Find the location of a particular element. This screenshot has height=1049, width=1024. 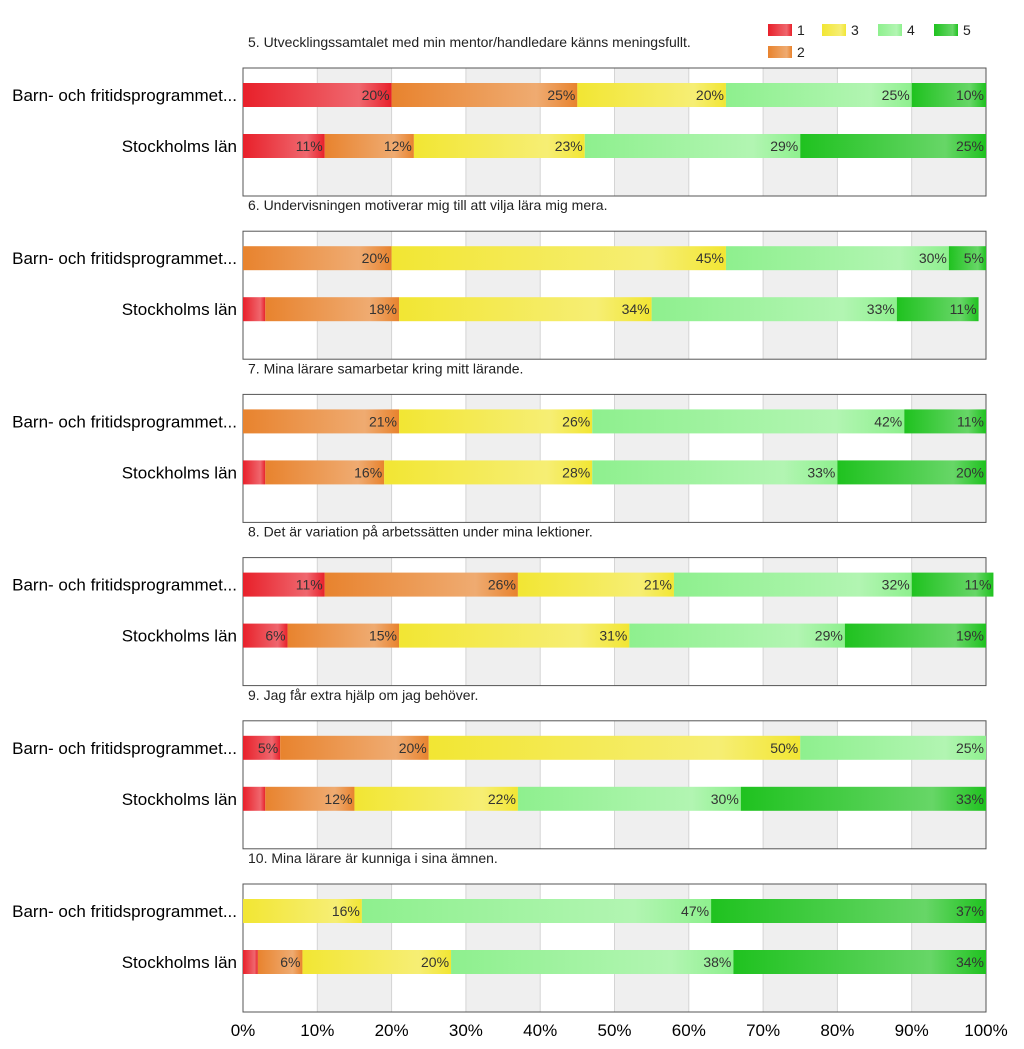

x-tick-label: 100% is located at coordinates (985, 1030).